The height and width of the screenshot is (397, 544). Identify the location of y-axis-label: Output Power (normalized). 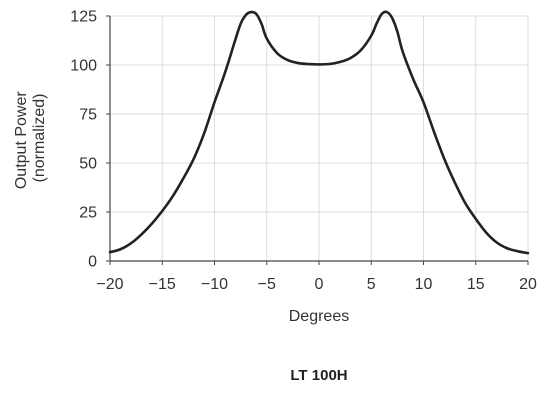
(30, 138).